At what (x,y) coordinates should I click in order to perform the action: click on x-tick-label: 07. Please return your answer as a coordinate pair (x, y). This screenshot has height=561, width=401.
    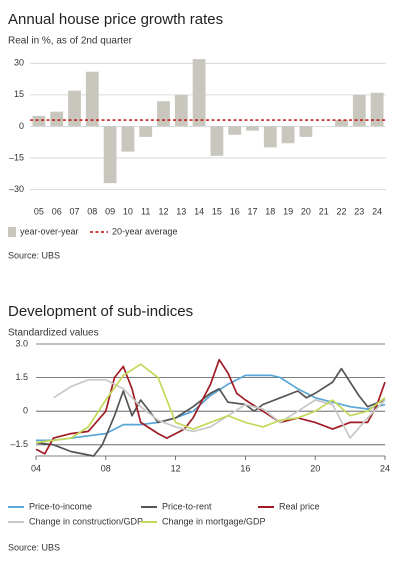
    Looking at the image, I should click on (74, 211).